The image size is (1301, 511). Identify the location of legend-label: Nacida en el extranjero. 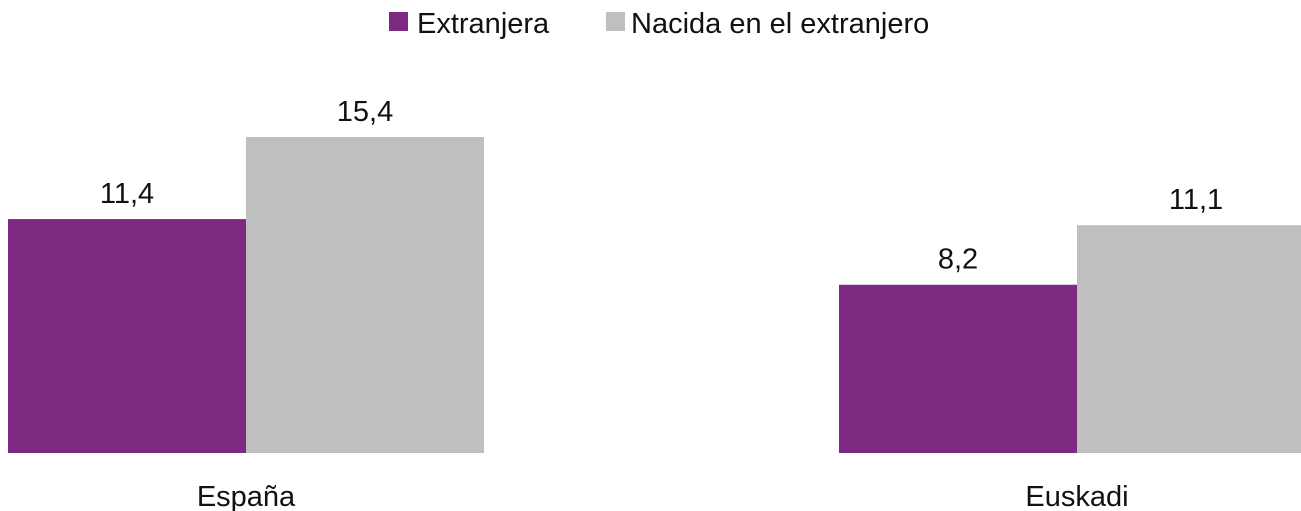
(780, 24).